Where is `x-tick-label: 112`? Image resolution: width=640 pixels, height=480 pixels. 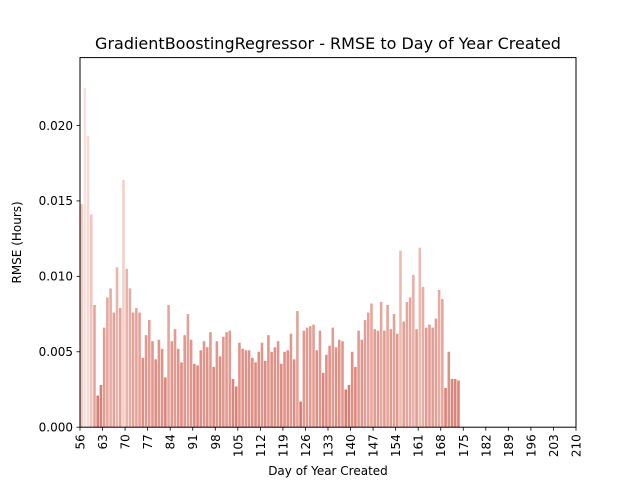
x-tick-label: 112 is located at coordinates (261, 445).